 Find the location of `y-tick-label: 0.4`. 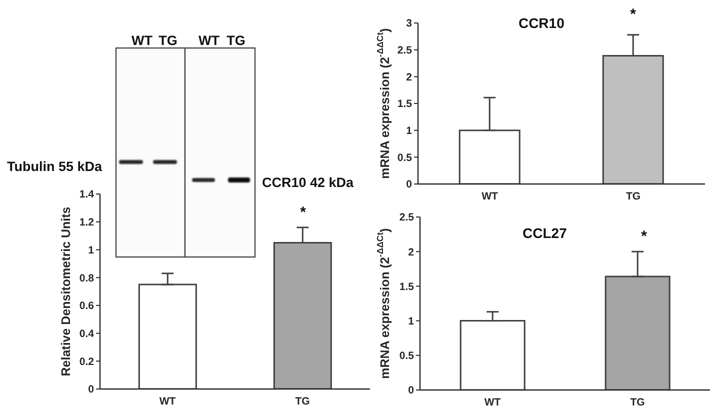

y-tick-label: 0.4 is located at coordinates (86, 334).